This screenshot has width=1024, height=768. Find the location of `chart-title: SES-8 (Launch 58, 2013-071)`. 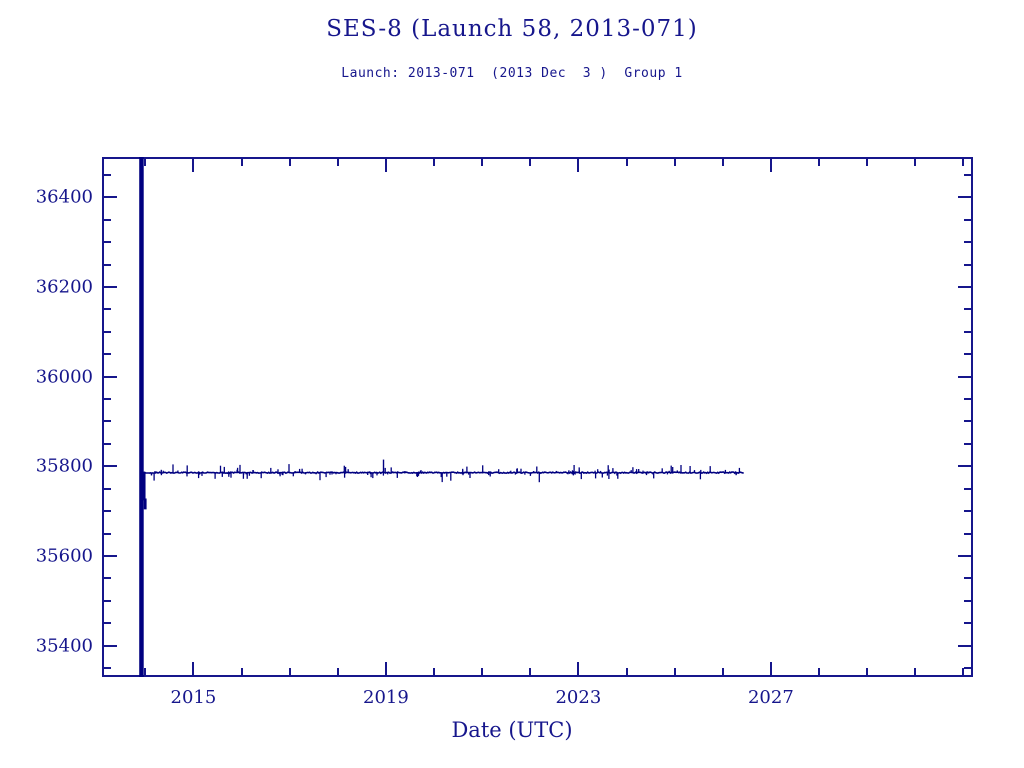

chart-title: SES-8 (Launch 58, 2013-071) is located at coordinates (512, 29).